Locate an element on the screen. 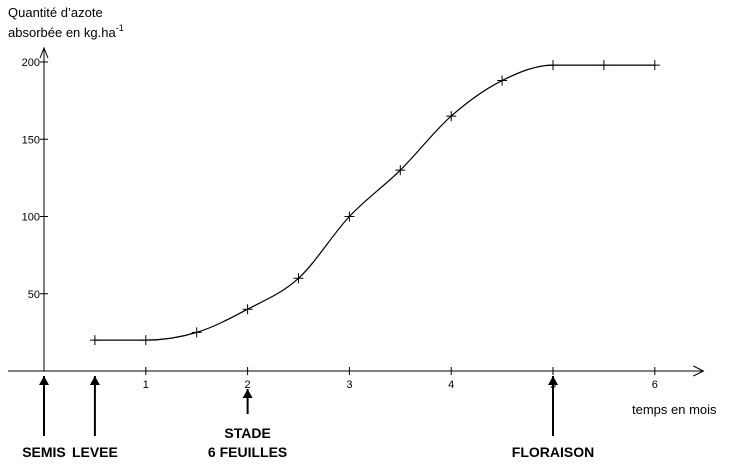  y-tick-label: 50 is located at coordinates (34, 295).